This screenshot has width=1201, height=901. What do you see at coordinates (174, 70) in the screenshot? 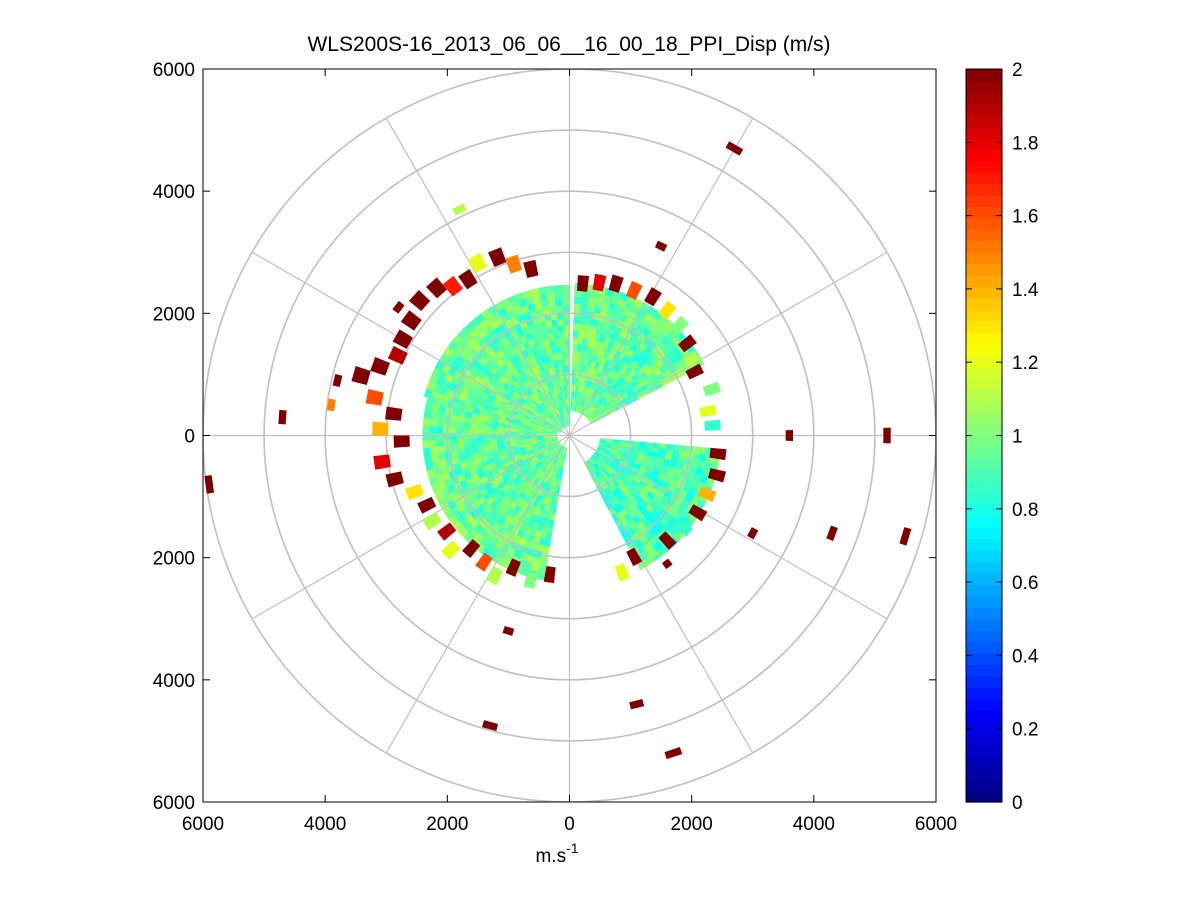
I see `y-tick-label: 6000` at bounding box center [174, 70].